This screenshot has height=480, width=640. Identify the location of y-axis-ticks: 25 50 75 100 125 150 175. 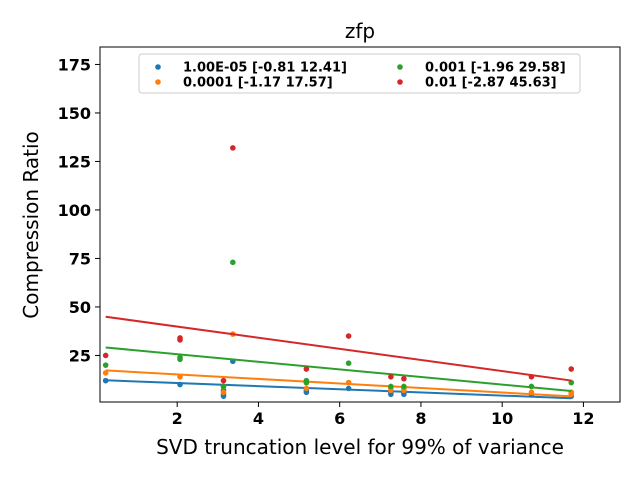
(79, 210).